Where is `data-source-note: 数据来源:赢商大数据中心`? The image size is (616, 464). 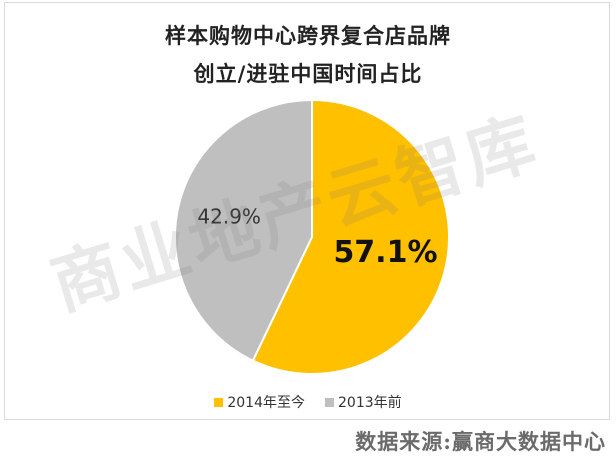 data-source-note: 数据来源:赢商大数据中心 is located at coordinates (480, 441).